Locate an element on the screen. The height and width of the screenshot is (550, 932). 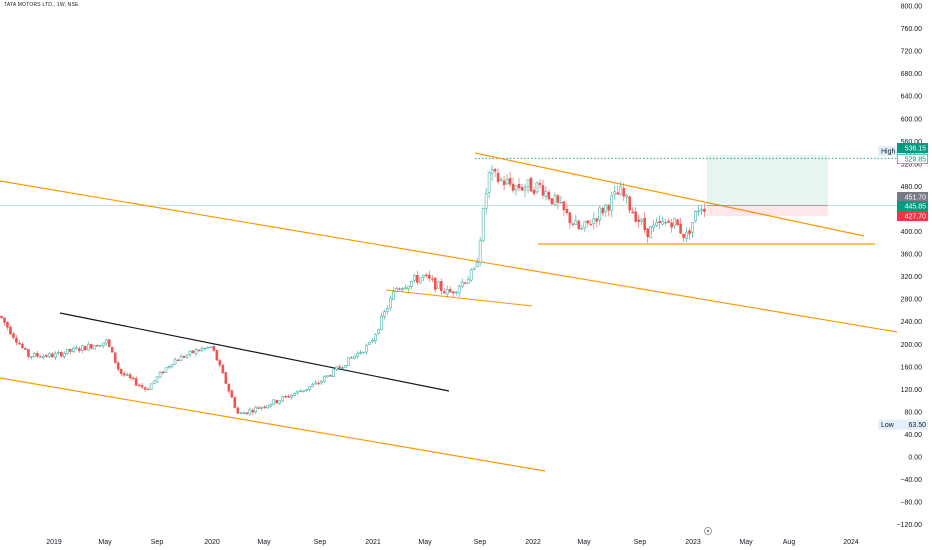
y-tick-label: 480.00 is located at coordinates (912, 187).